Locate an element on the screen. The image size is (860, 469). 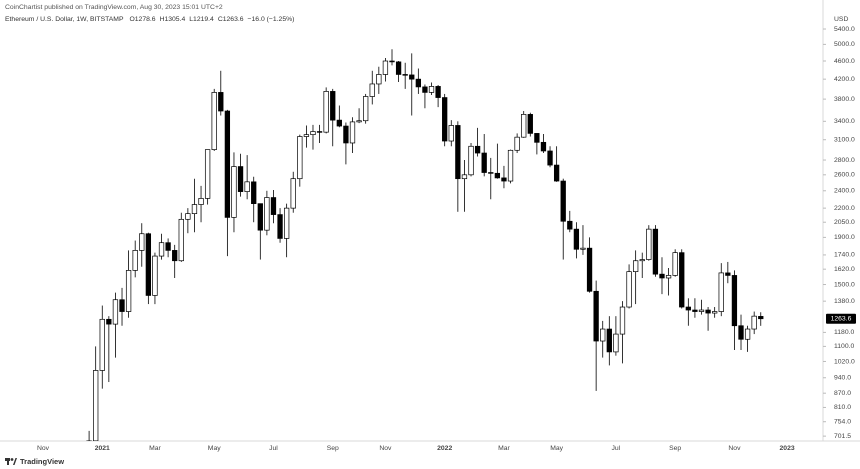
y-tick-label: 5000.0 is located at coordinates (844, 44).